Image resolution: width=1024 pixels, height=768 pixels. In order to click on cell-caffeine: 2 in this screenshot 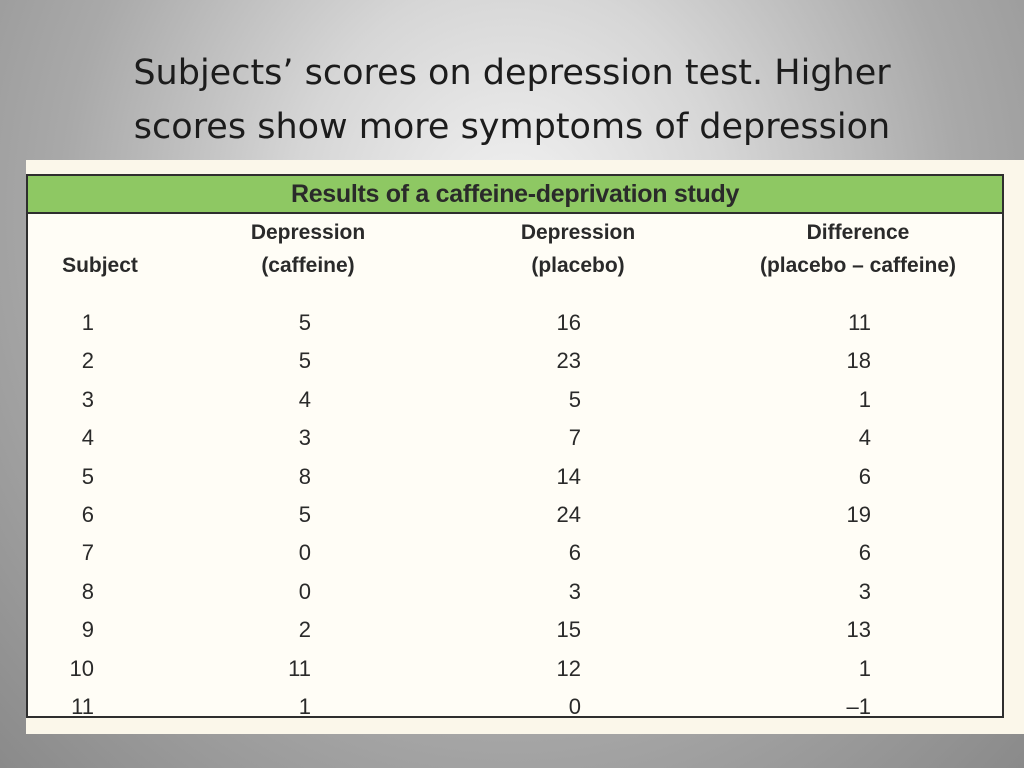, I will do `click(304, 630)`.